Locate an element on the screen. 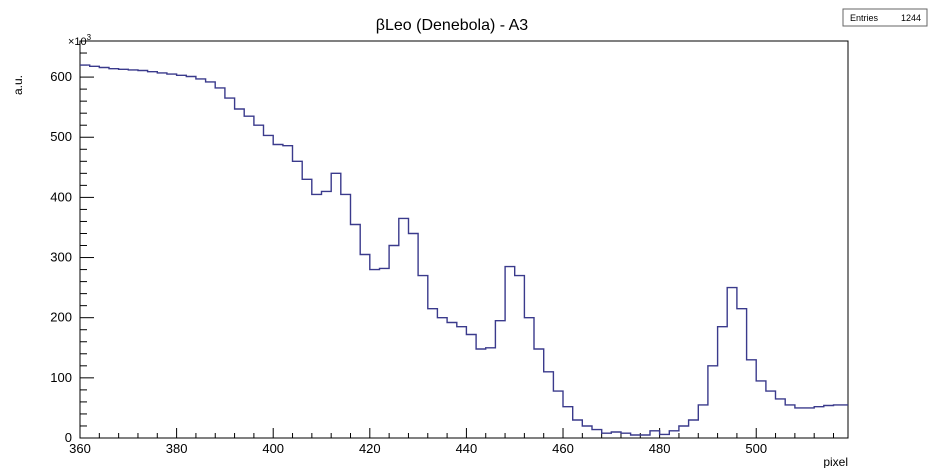  y-tick-label: 200 is located at coordinates (61, 317).